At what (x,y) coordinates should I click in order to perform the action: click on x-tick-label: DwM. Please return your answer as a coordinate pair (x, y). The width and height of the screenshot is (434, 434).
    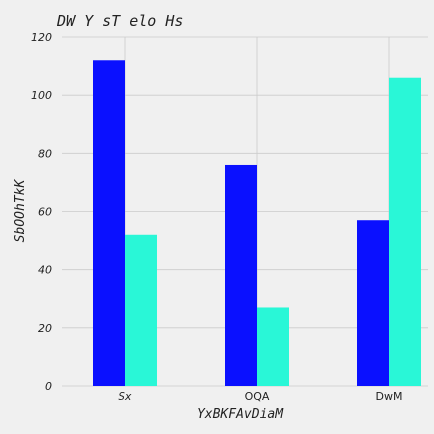
    Looking at the image, I should click on (389, 396).